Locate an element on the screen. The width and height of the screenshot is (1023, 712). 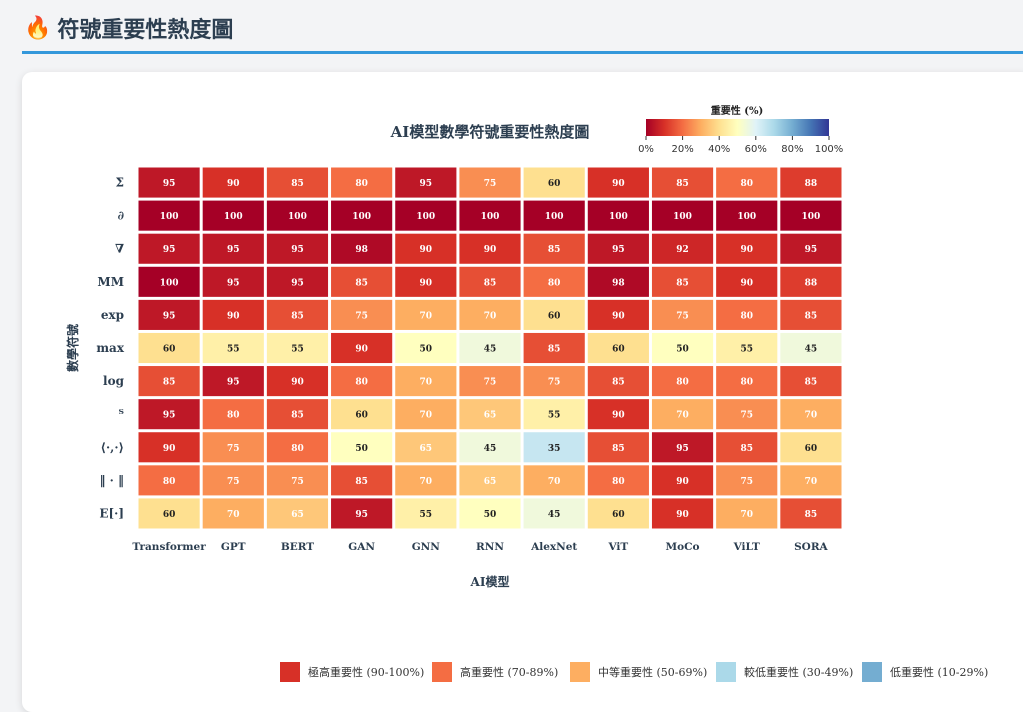
cell-value-label: 80 is located at coordinates (746, 184).